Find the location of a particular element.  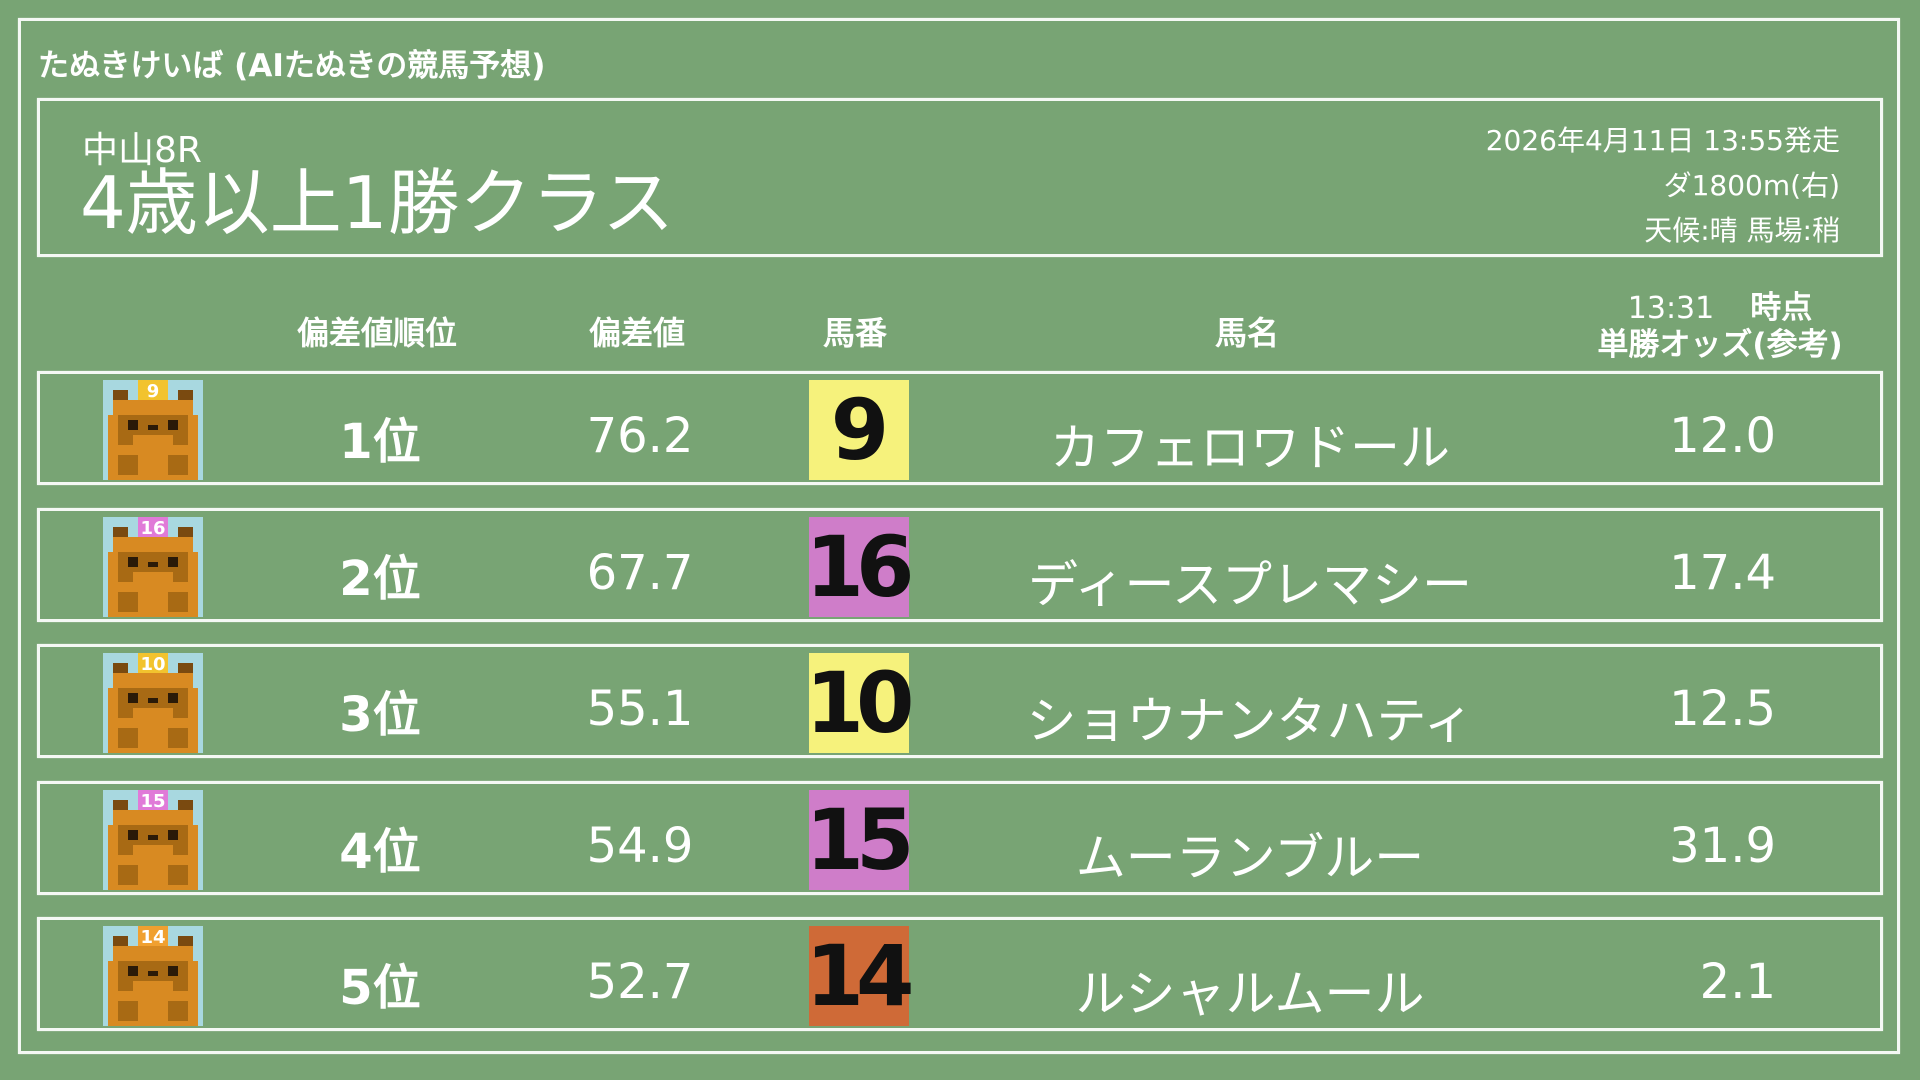

win-odds: 12.5 is located at coordinates (1722, 709).